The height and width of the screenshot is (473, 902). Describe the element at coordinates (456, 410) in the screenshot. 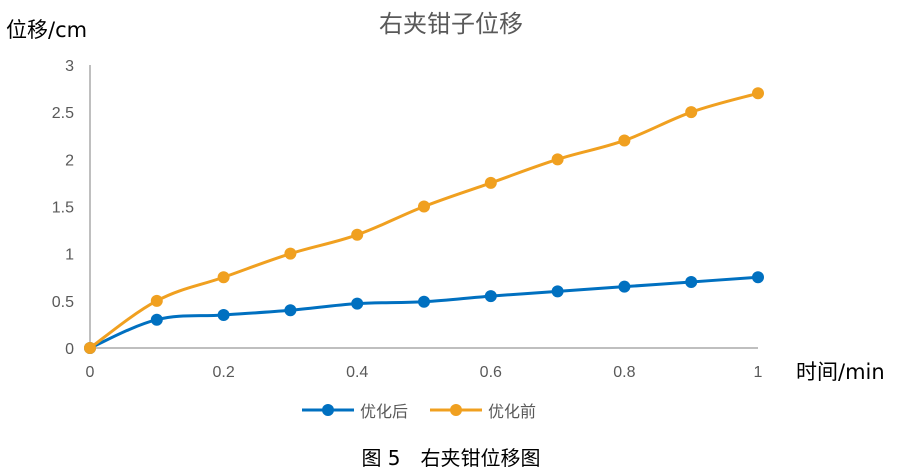

I see `legend-marker-orange-icon` at that location.